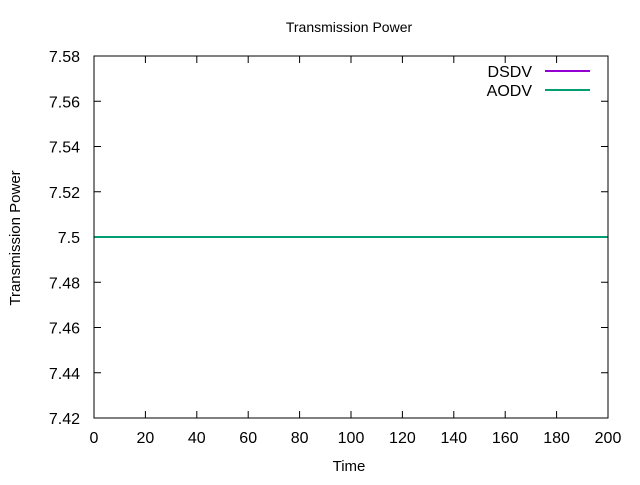 This screenshot has width=640, height=485. I want to click on legend-label-aodv: AODV, so click(510, 91).